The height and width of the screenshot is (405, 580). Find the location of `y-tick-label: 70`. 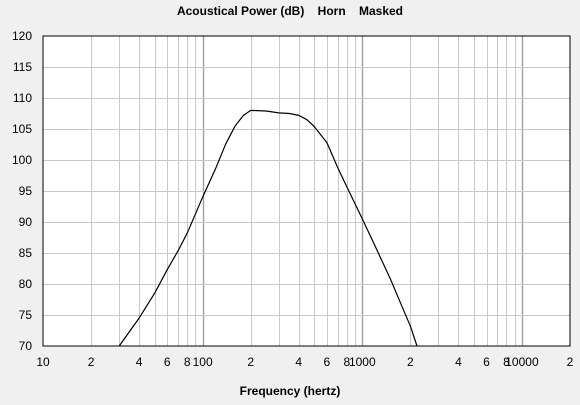

y-tick-label: 70 is located at coordinates (26, 346).